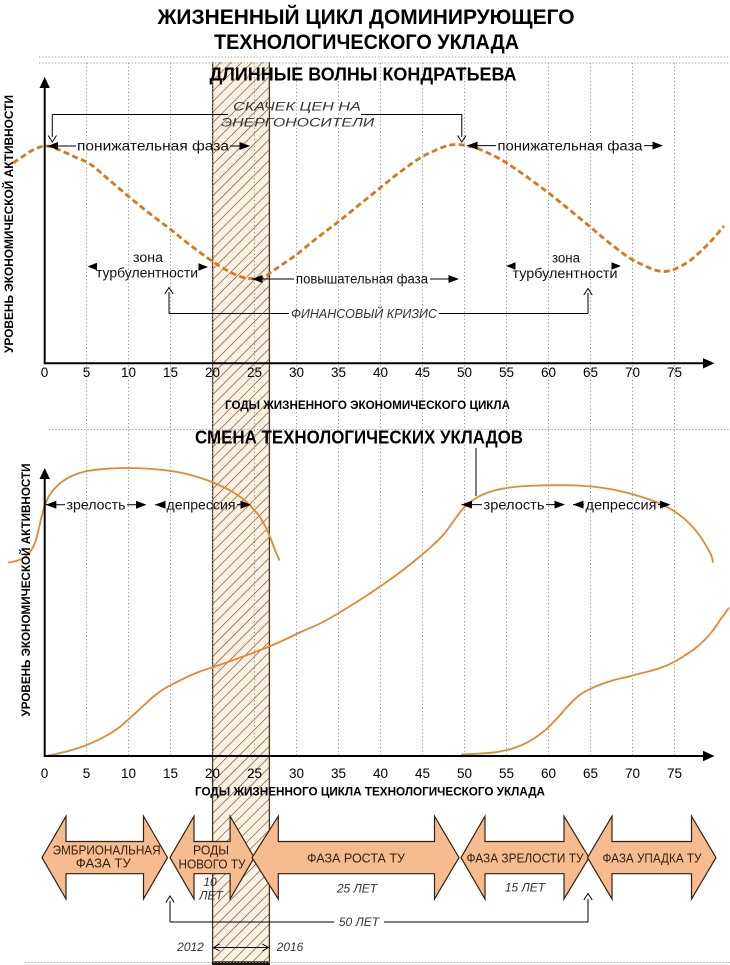 The width and height of the screenshot is (730, 965). I want to click on svg-text: ТЕХНОЛОГИЧЕСКОГО УКЛАДА, so click(366, 42).